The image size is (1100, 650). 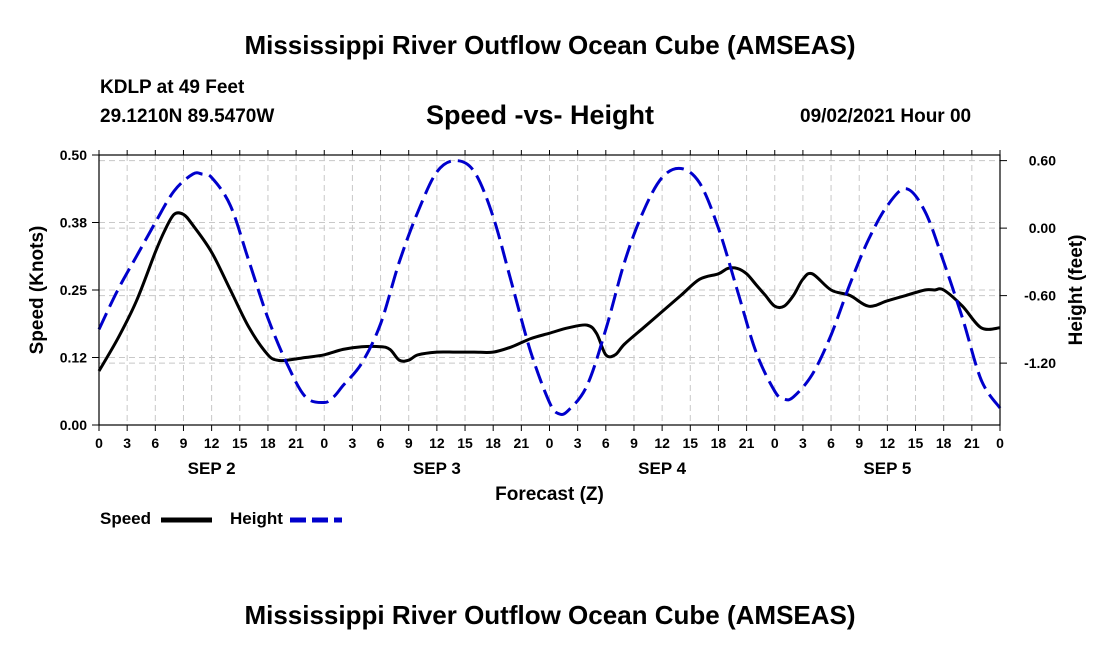 I want to click on y2-tick-label: 0.00, so click(x=1042, y=228).